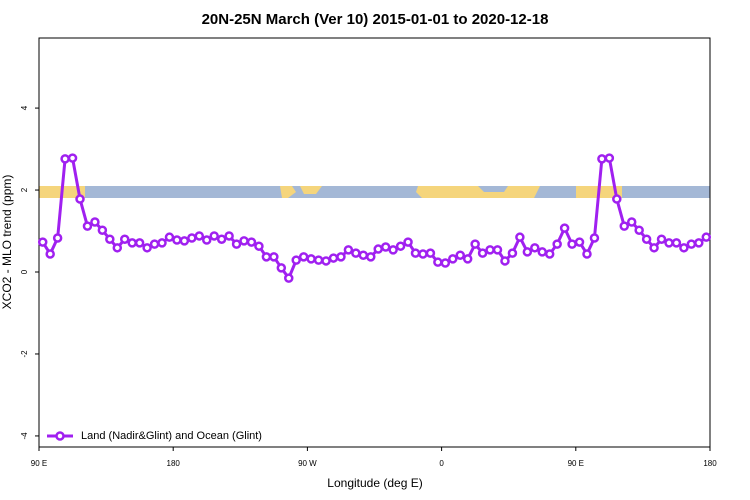  Describe the element at coordinates (60, 436) in the screenshot. I see `legend-marker` at that location.